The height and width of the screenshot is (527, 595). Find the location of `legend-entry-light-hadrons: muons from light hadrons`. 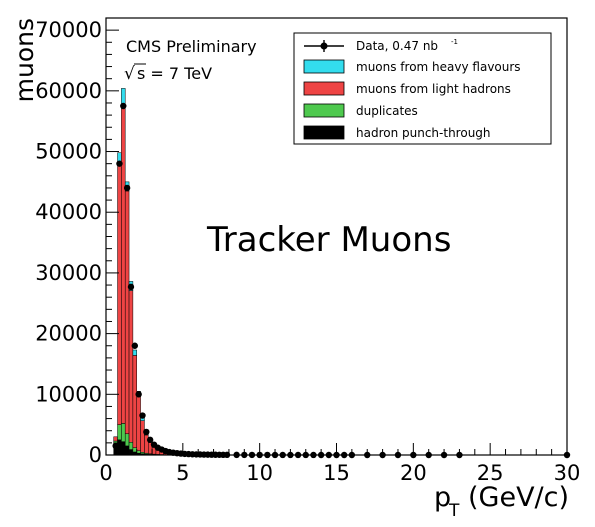

legend-entry-light-hadrons: muons from light hadrons is located at coordinates (407, 88).